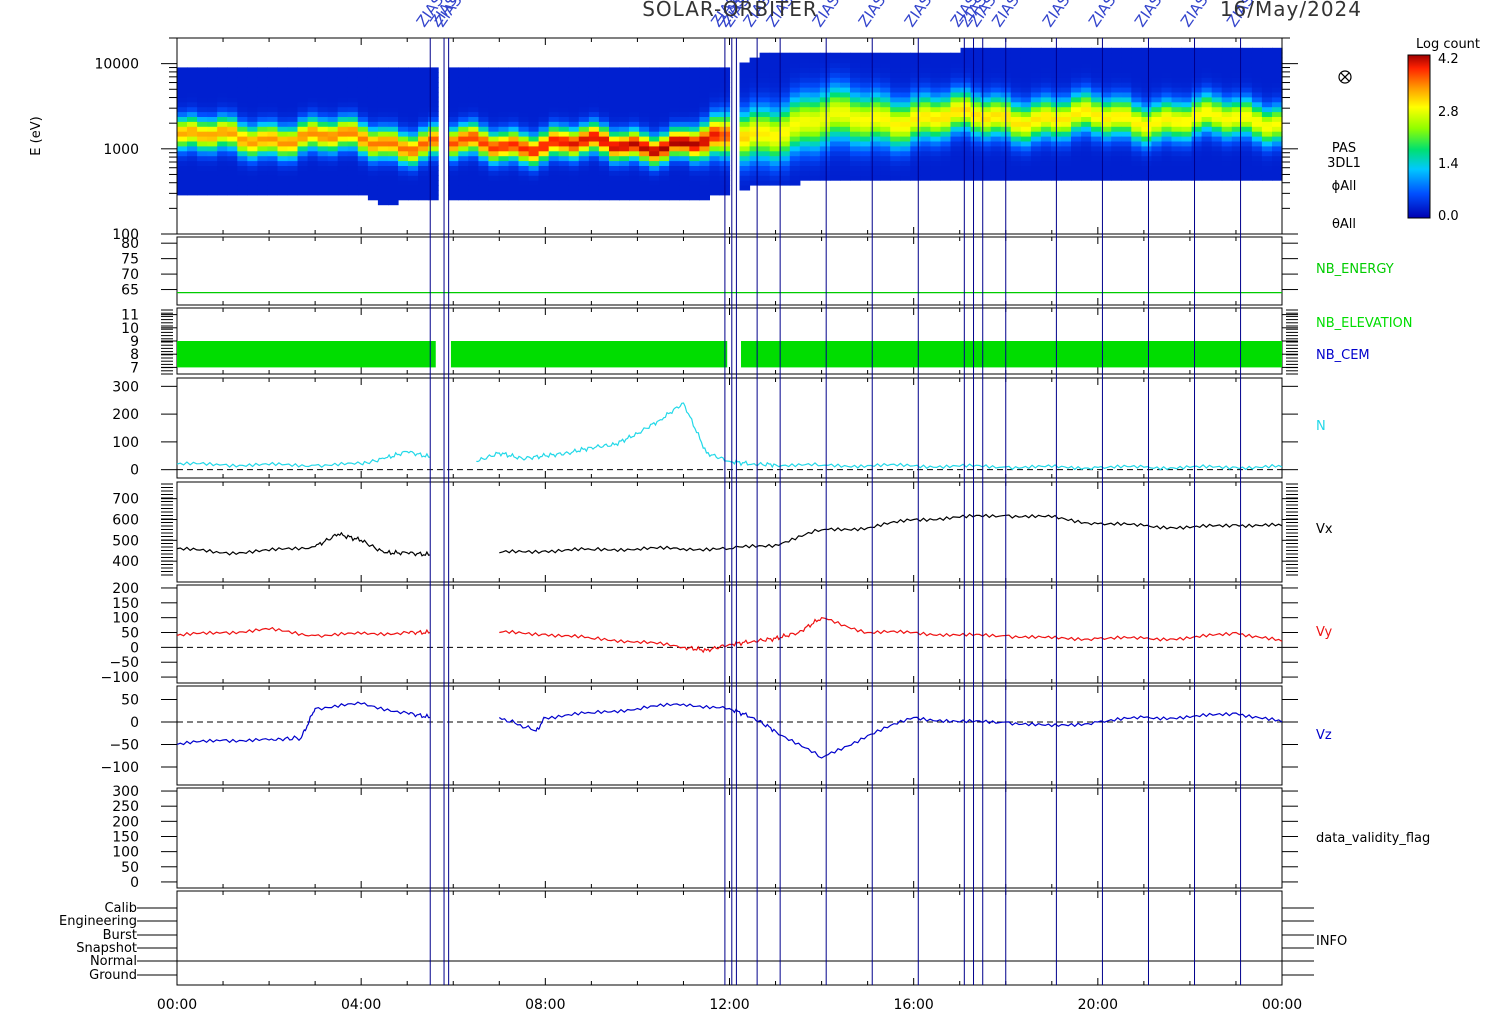 Image resolution: width=1512 pixels, height=1024 pixels. I want to click on x-tick-label: 12:00, so click(729, 1005).